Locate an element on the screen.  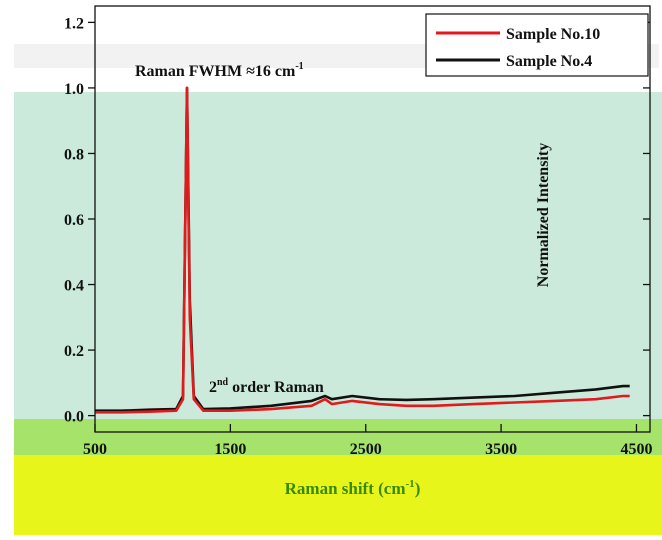
x-tick-label: 4500 is located at coordinates (636, 449).